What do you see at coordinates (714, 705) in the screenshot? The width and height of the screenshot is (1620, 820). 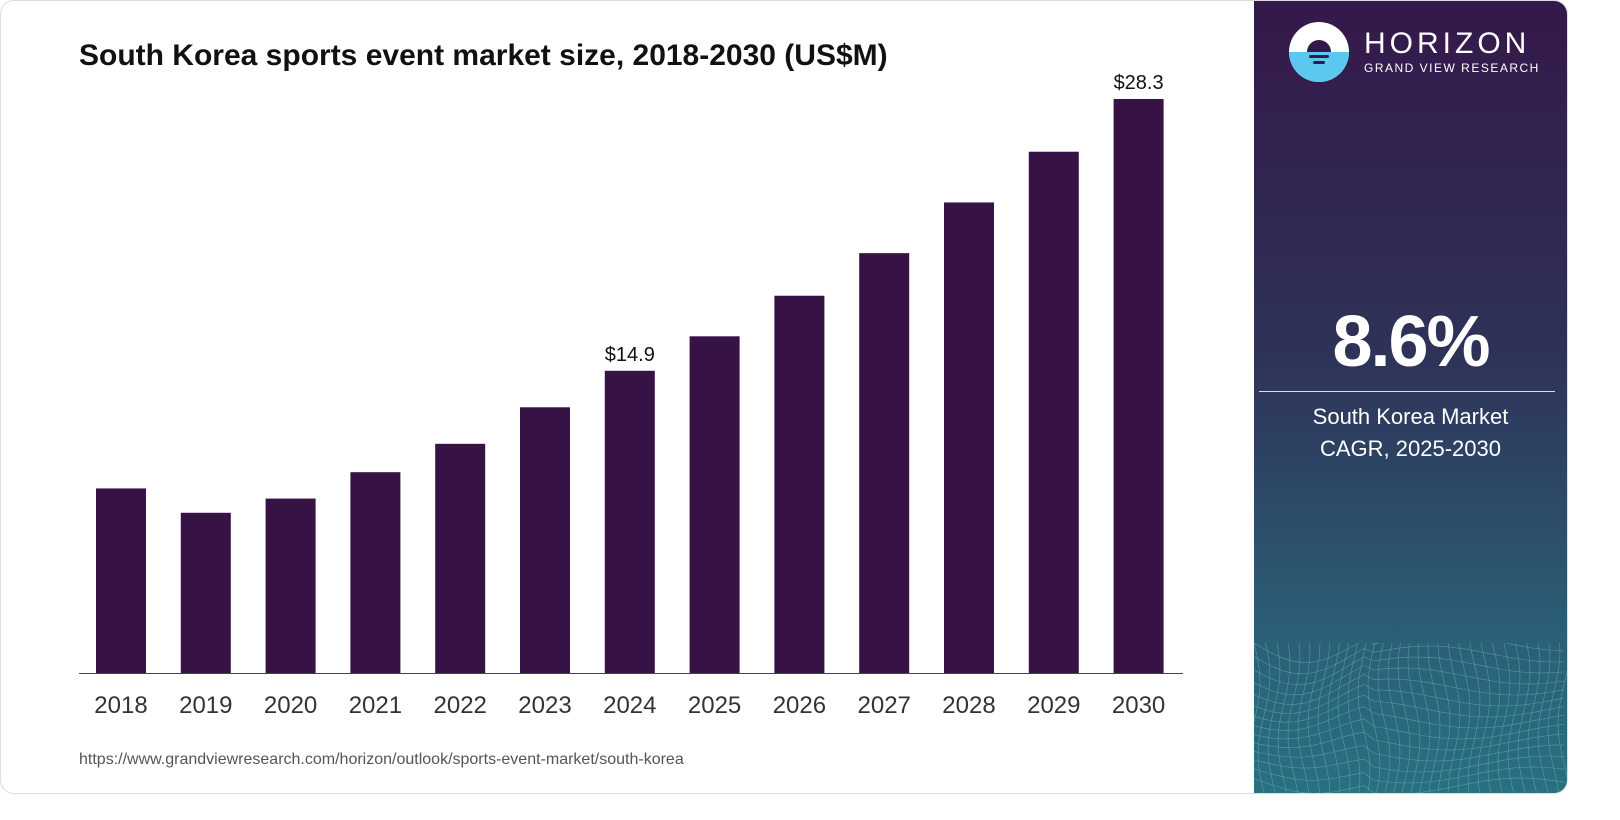 I see `x-tick-label: 2025` at bounding box center [714, 705].